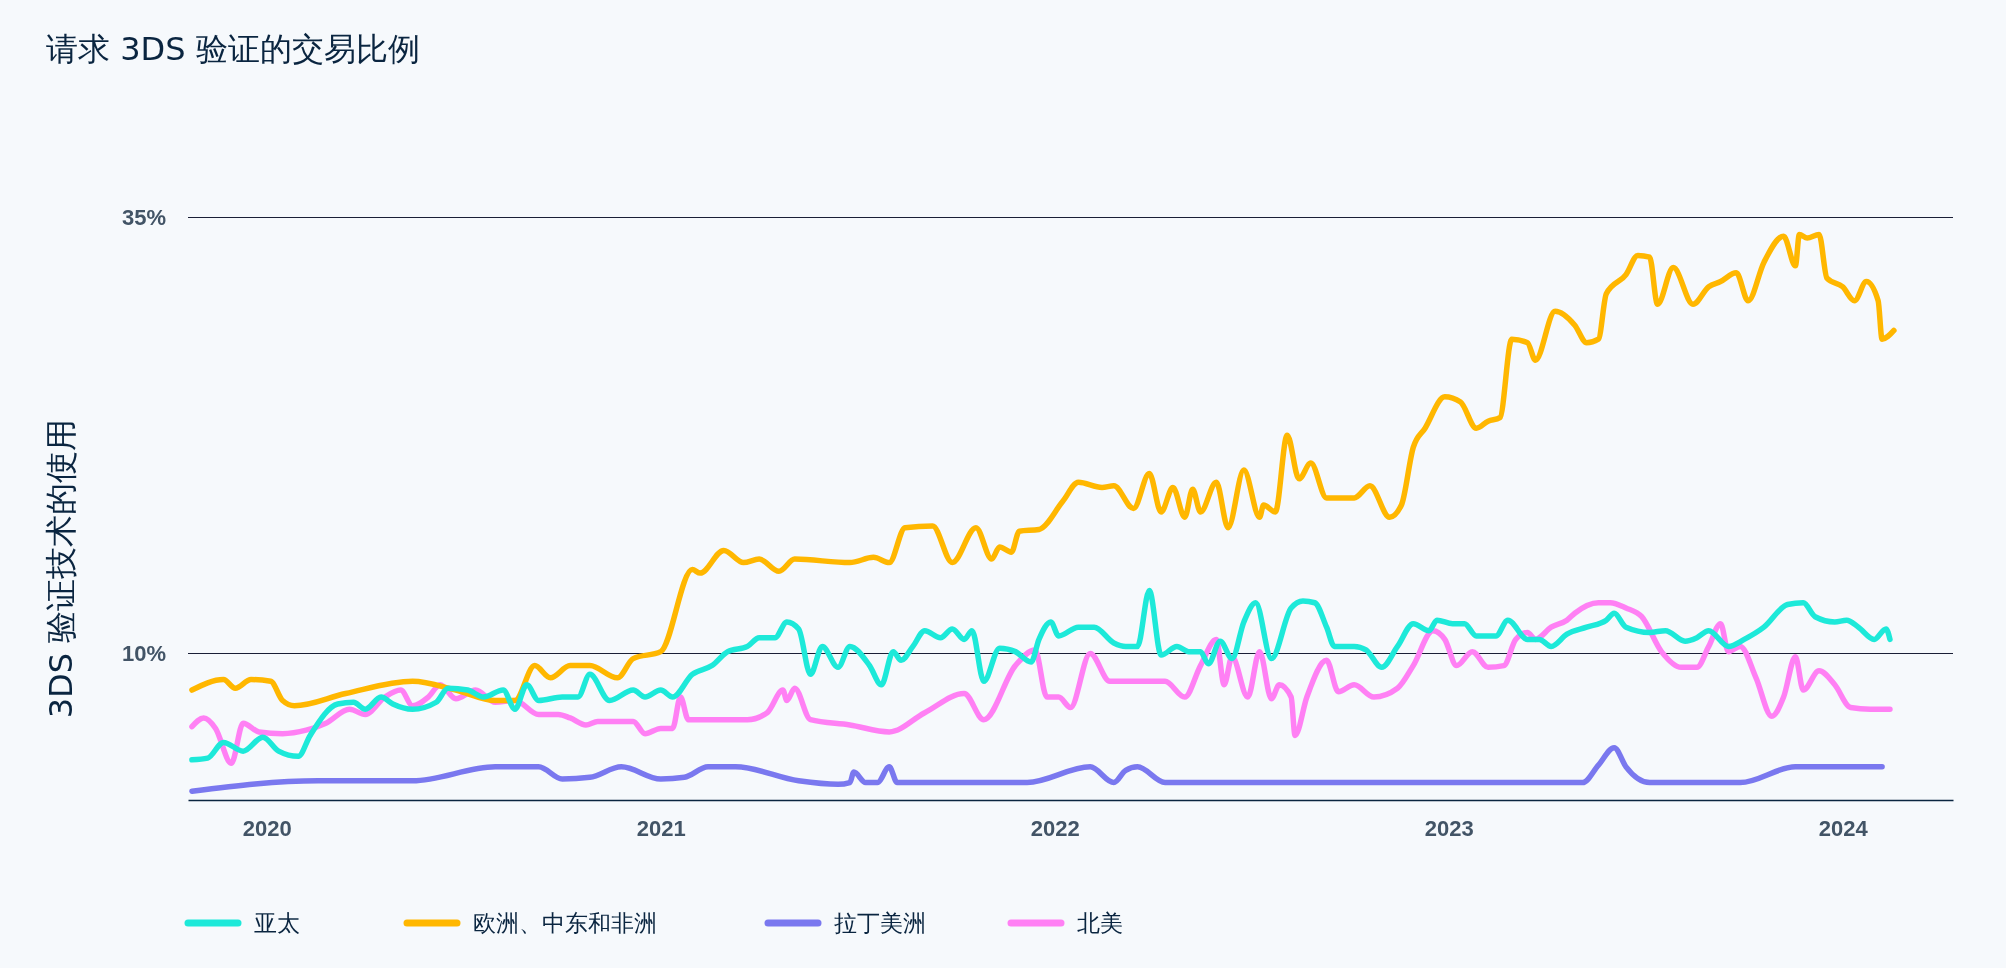  Describe the element at coordinates (267, 828) in the screenshot. I see `x-tick-label: 2020` at that location.